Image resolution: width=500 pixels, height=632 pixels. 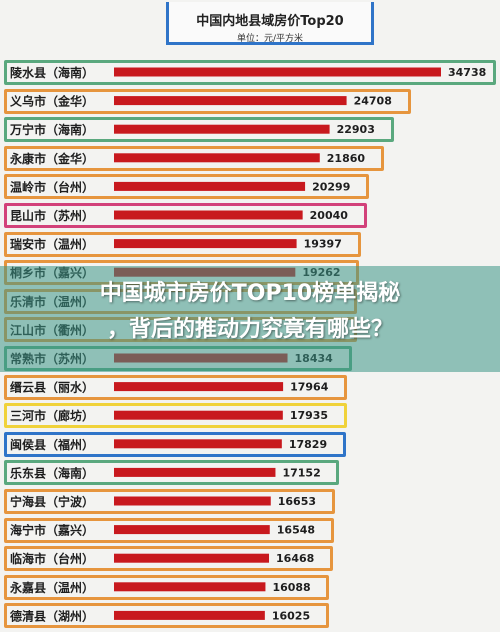 I want to click on category-label: 临海市（台州）, so click(x=52, y=558).